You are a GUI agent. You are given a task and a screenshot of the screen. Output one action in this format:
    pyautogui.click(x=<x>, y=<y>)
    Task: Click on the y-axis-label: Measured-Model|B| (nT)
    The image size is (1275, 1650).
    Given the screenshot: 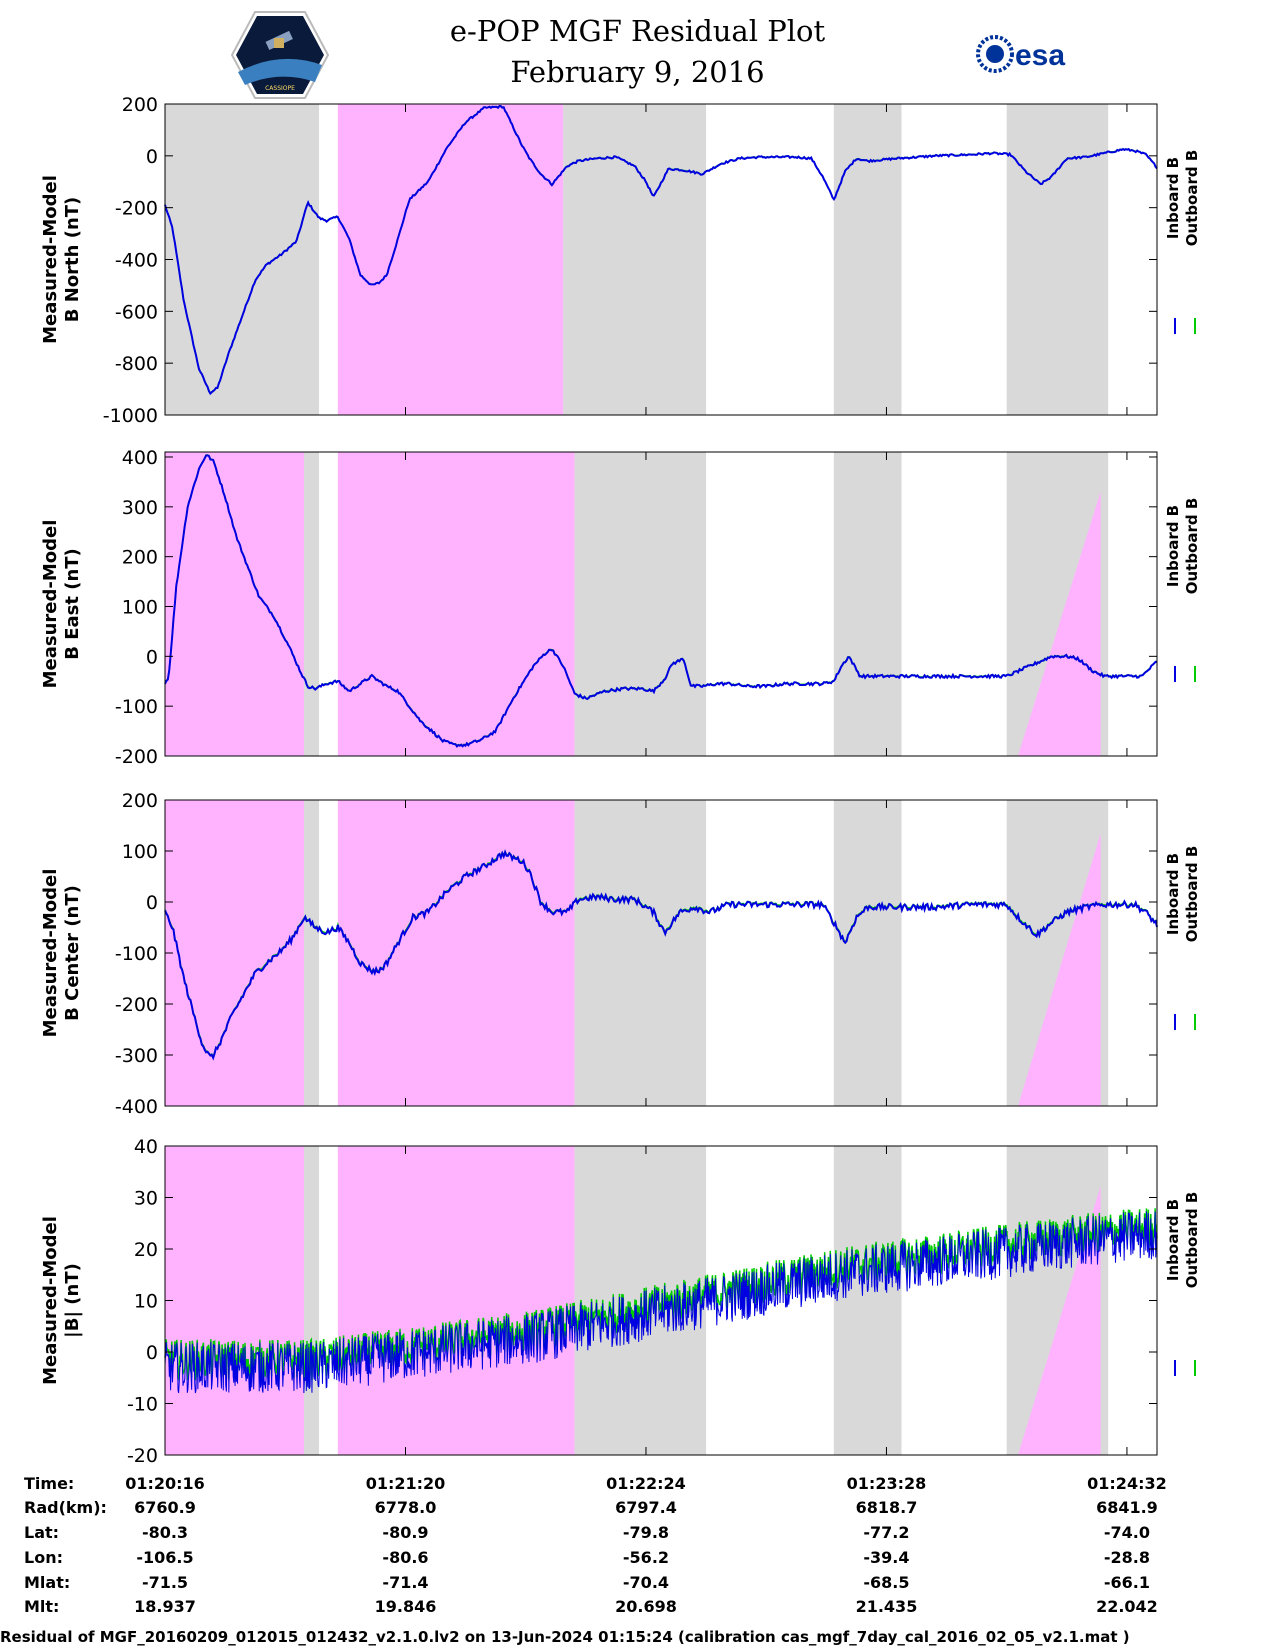 What is the action you would take?
    pyautogui.click(x=61, y=1300)
    